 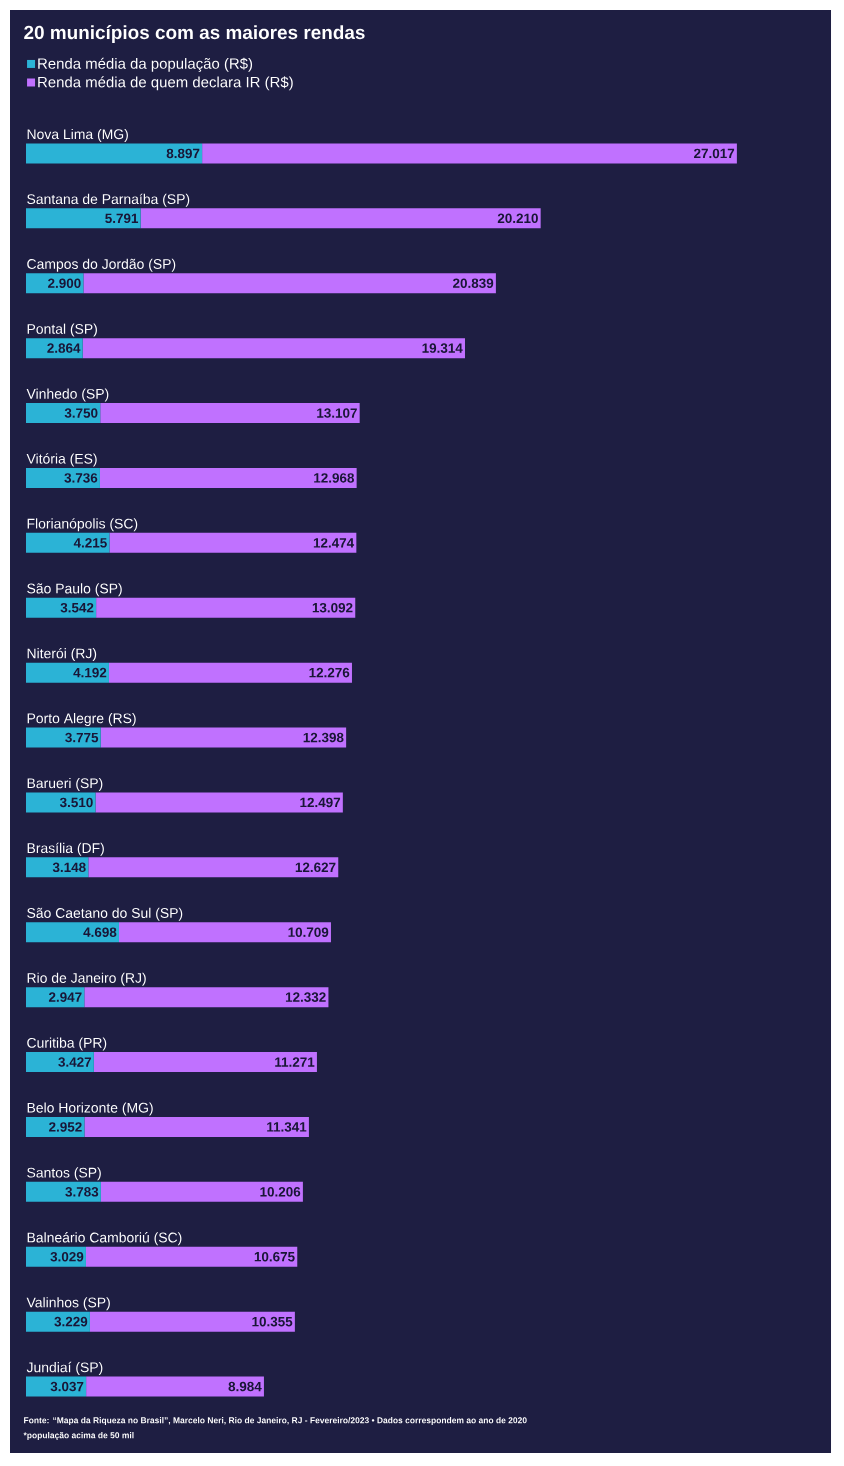 What do you see at coordinates (65, 997) in the screenshot?
I see `data-label: 2.947` at bounding box center [65, 997].